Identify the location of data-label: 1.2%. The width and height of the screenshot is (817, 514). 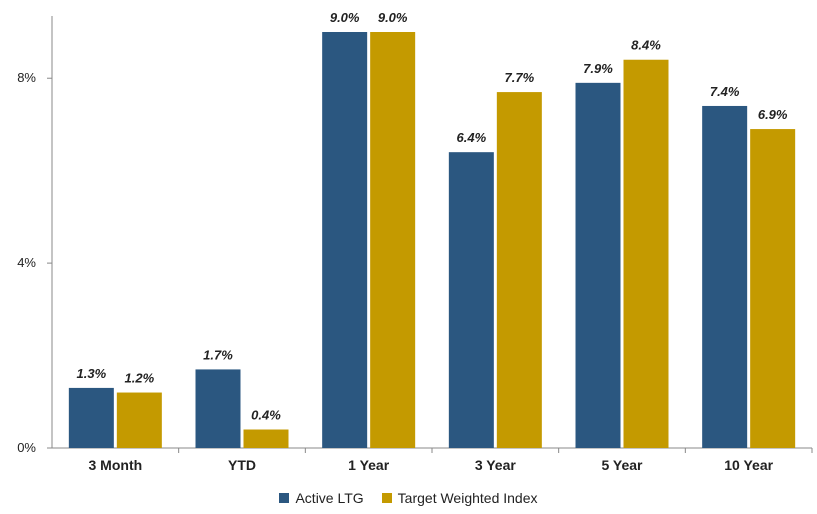
(140, 378).